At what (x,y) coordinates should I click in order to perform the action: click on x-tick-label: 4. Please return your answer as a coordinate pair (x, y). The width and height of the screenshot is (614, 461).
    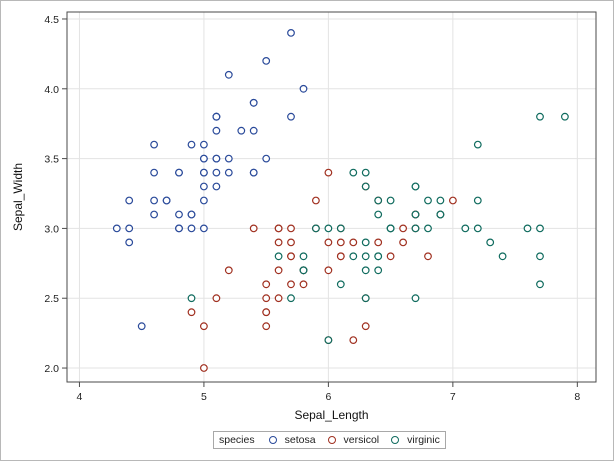
    Looking at the image, I should click on (80, 397).